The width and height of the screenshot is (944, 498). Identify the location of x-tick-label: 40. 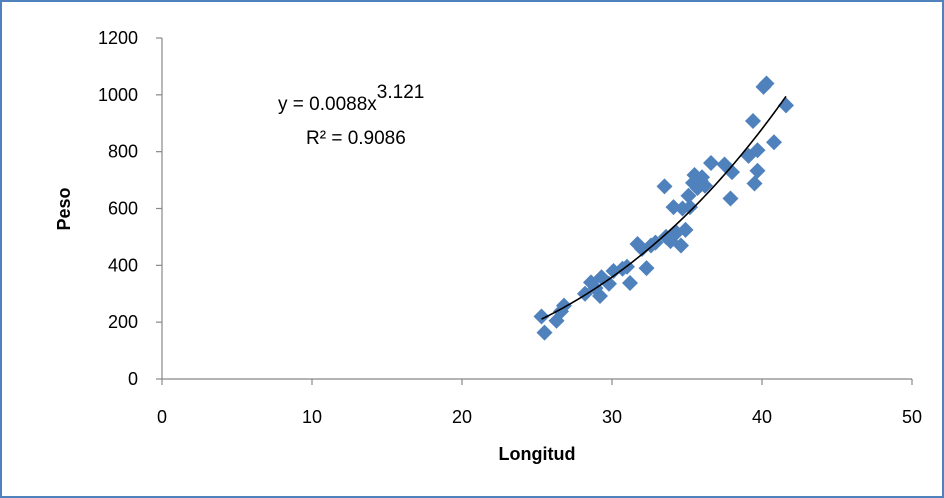
(762, 417).